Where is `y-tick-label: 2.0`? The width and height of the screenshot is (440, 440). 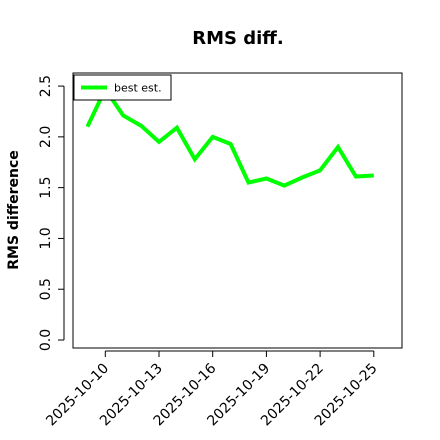 y-tick-label: 2.0 is located at coordinates (46, 137).